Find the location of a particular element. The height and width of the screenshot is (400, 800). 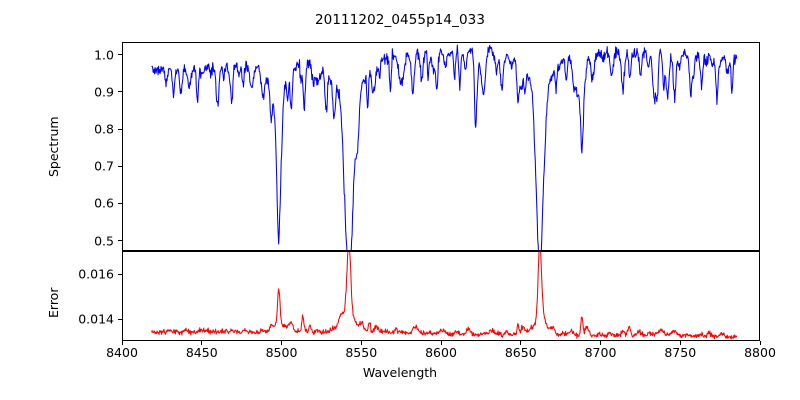

y-tick-label: 0.8 is located at coordinates (104, 129).